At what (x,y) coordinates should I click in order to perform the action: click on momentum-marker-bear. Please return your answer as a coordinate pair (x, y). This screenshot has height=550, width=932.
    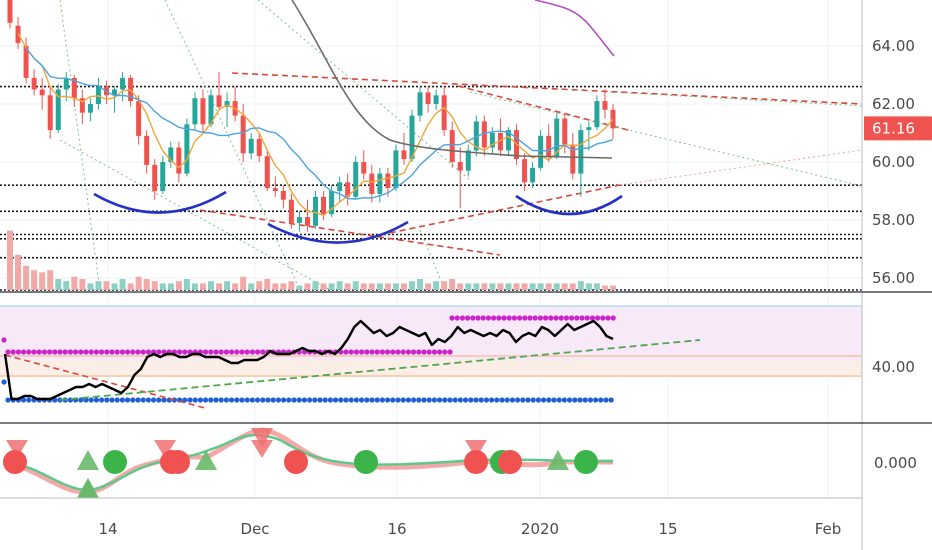
    Looking at the image, I should click on (296, 462).